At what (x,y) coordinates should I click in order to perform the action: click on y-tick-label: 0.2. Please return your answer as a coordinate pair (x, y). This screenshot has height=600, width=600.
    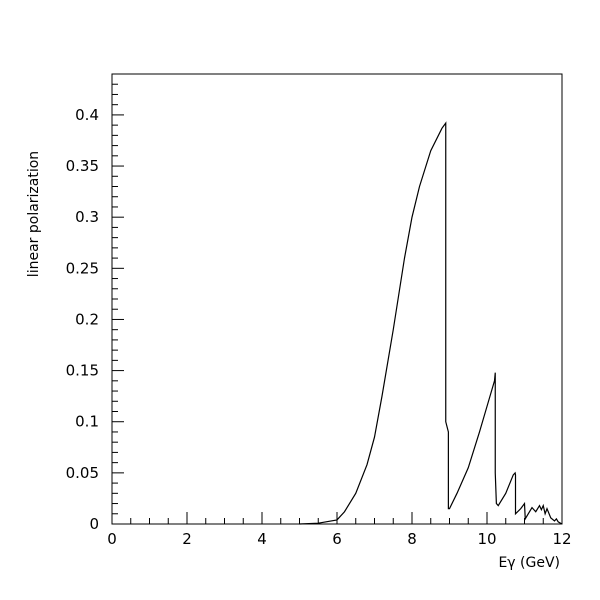
    Looking at the image, I should click on (87, 319).